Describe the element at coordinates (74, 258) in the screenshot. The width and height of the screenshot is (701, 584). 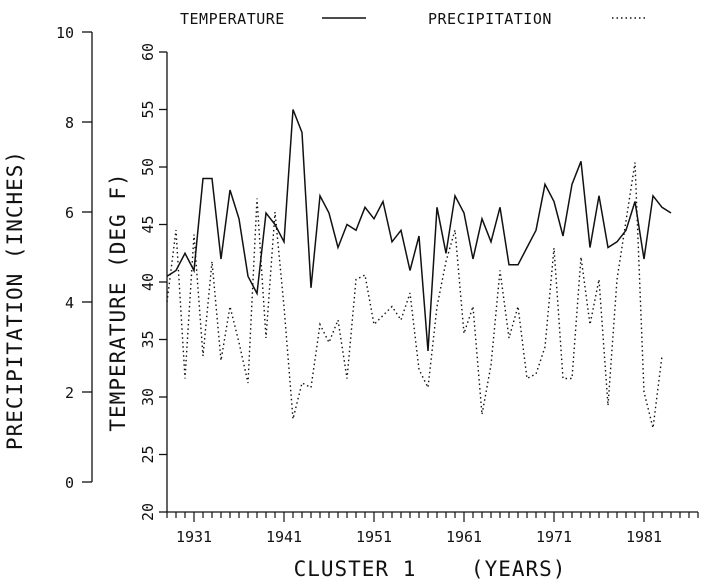
I see `precipitation-axis: 0 2 4 6 8 10` at that location.